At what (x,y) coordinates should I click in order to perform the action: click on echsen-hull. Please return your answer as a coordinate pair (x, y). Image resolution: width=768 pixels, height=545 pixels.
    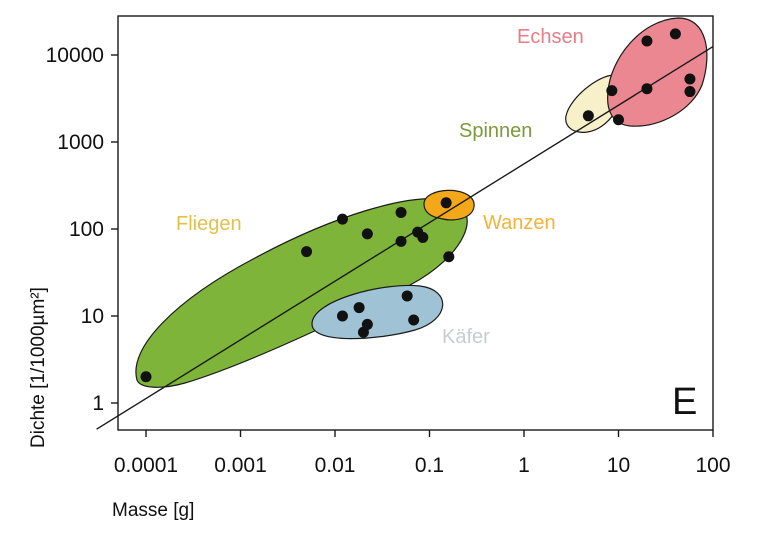
    Looking at the image, I should click on (657, 72).